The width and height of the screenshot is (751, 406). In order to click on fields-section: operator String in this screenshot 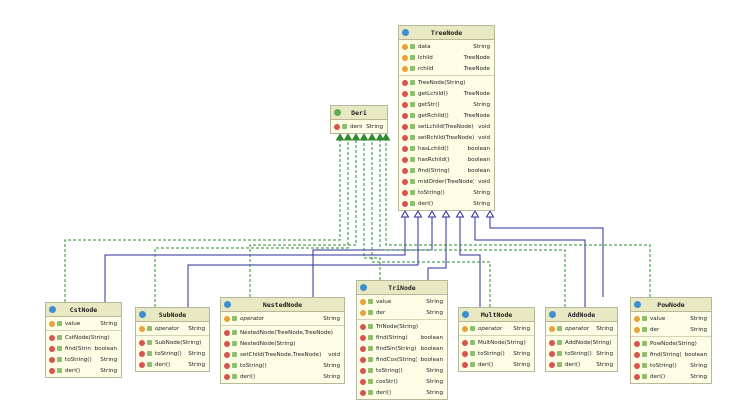, I will do `click(172, 329)`.